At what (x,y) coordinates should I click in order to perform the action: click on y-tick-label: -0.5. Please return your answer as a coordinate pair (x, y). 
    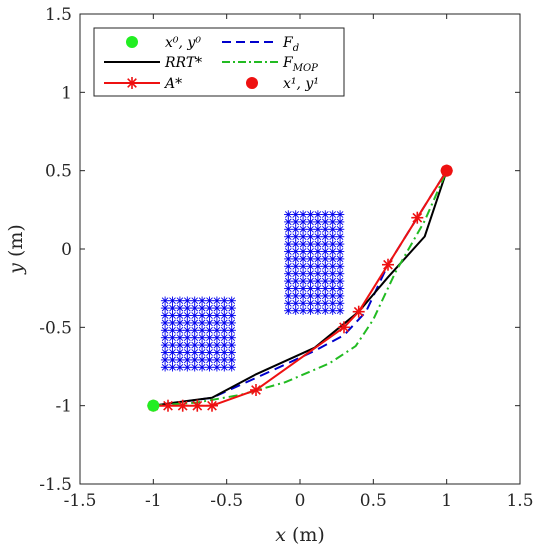
    Looking at the image, I should click on (55, 328).